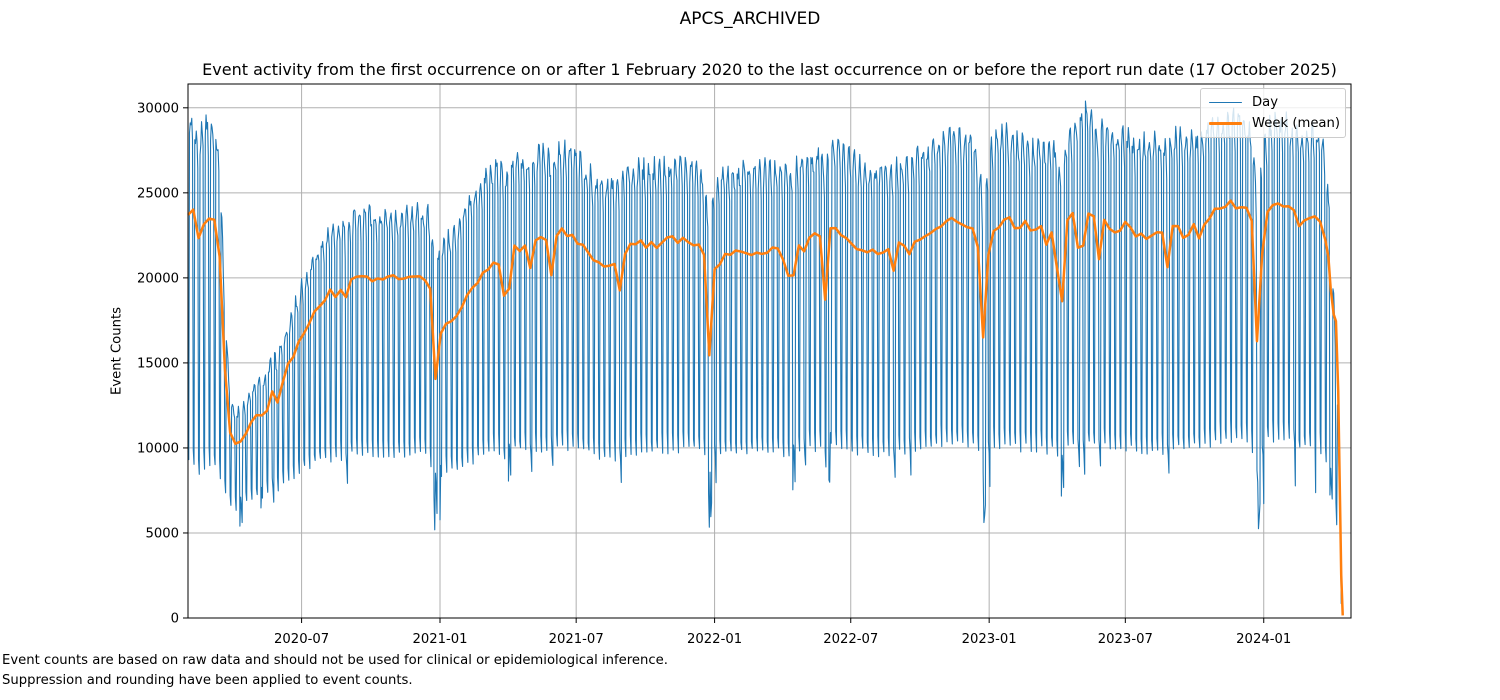 This screenshot has width=1500, height=700. What do you see at coordinates (714, 639) in the screenshot?
I see `x-tick-label: 2022-01` at bounding box center [714, 639].